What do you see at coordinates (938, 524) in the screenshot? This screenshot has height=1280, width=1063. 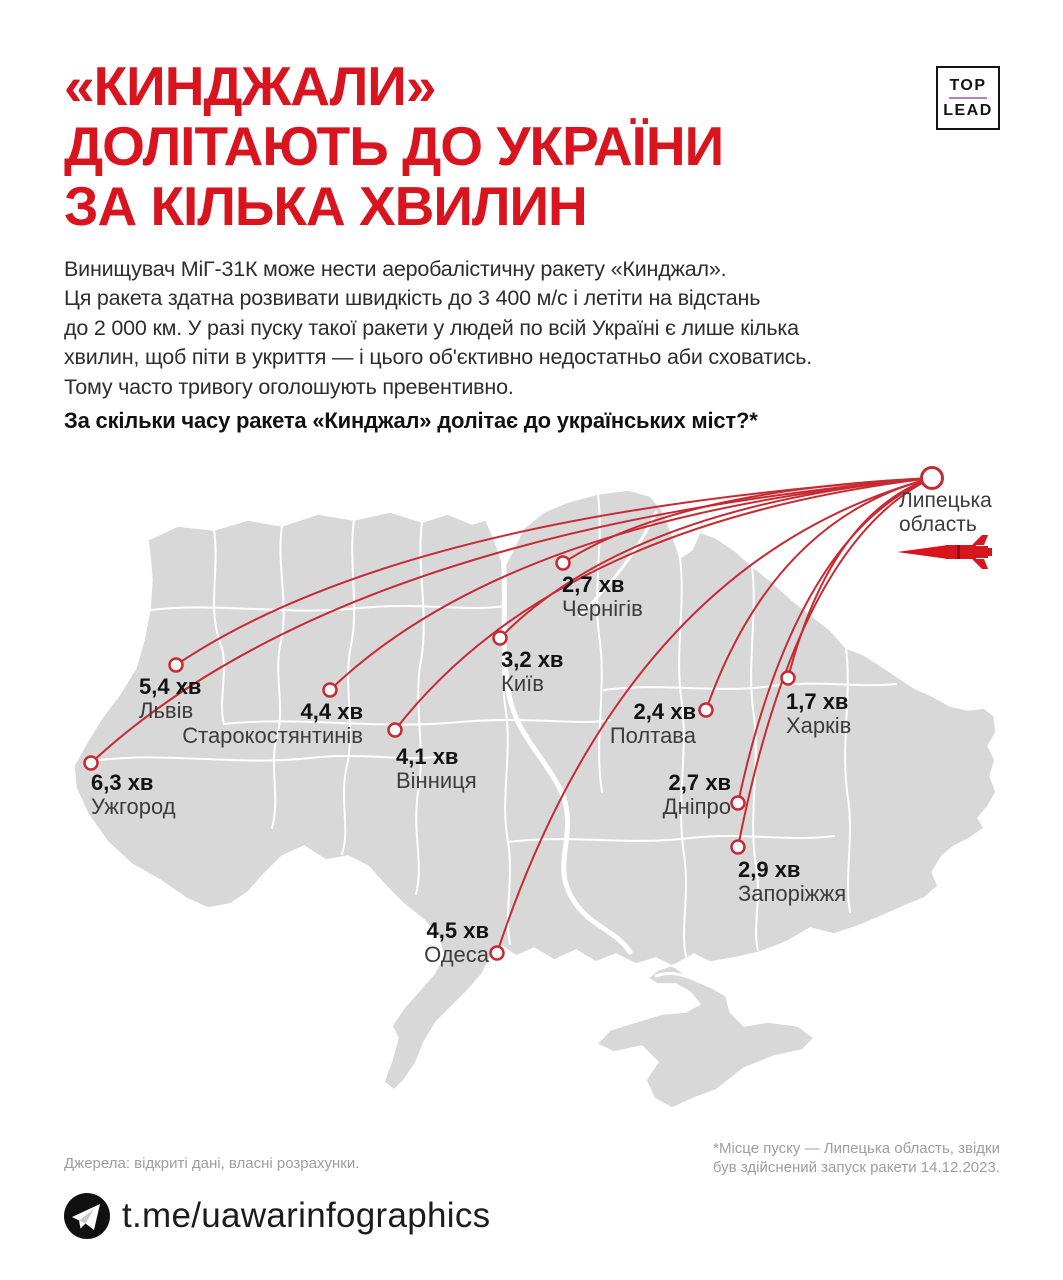 I see `origin-label-line-2: область` at bounding box center [938, 524].